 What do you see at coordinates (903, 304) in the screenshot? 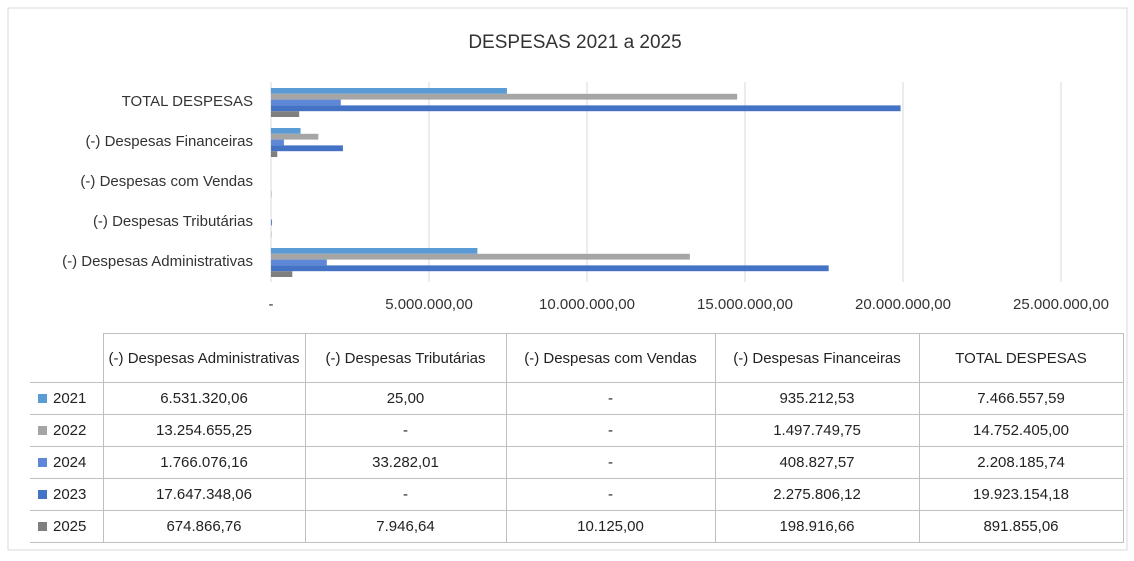
I see `x-tick-label: 20.000.000,00` at bounding box center [903, 304].